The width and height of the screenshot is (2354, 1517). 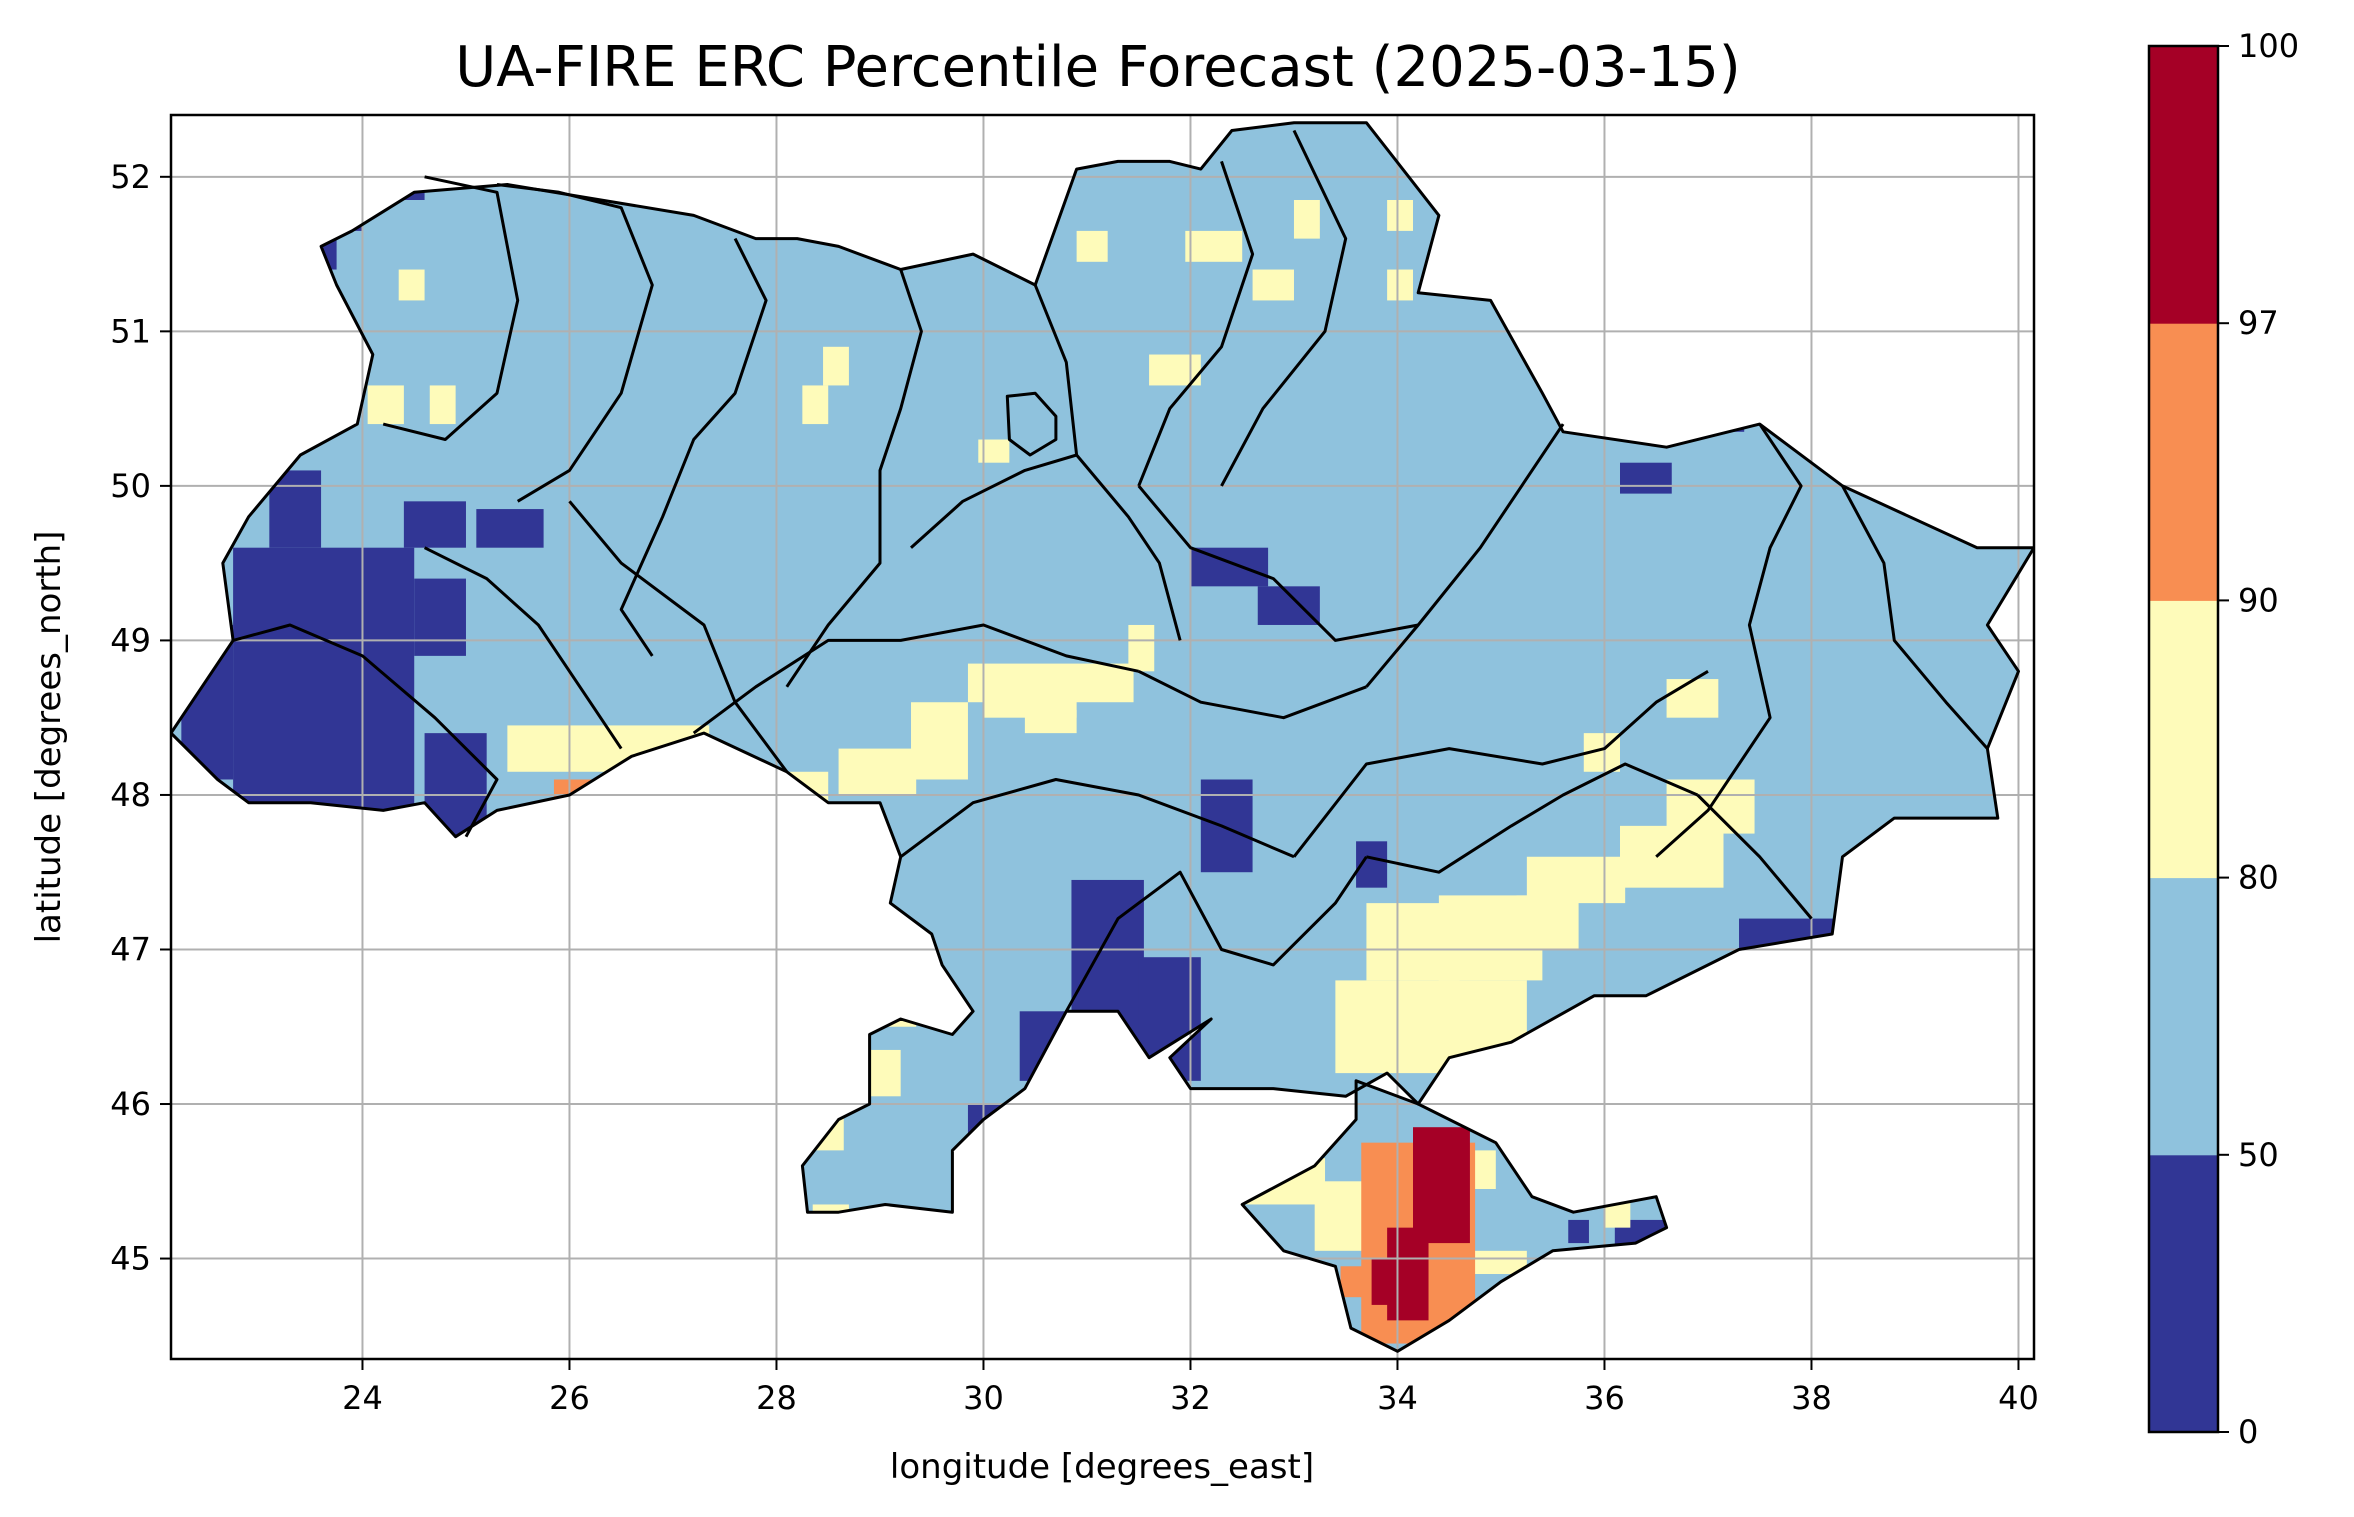 What do you see at coordinates (130, 640) in the screenshot?
I see `y-tick-label: 49` at bounding box center [130, 640].